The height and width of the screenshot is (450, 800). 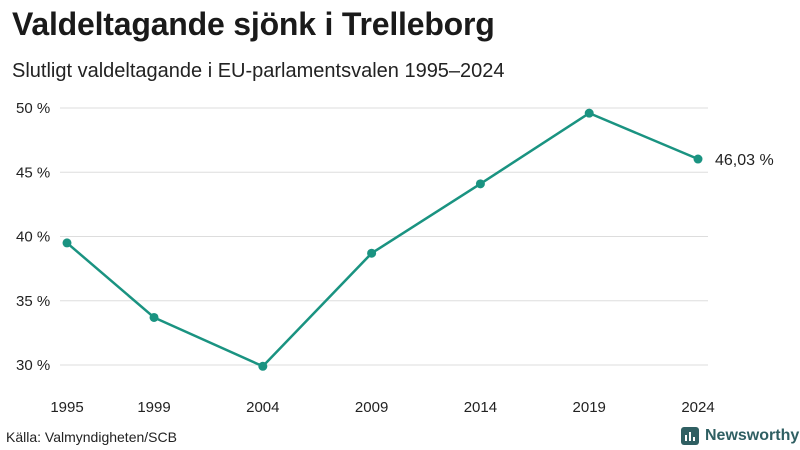 What do you see at coordinates (253, 24) in the screenshot?
I see `chart-title: Valdeltagande sjönk i Trelleborg` at bounding box center [253, 24].